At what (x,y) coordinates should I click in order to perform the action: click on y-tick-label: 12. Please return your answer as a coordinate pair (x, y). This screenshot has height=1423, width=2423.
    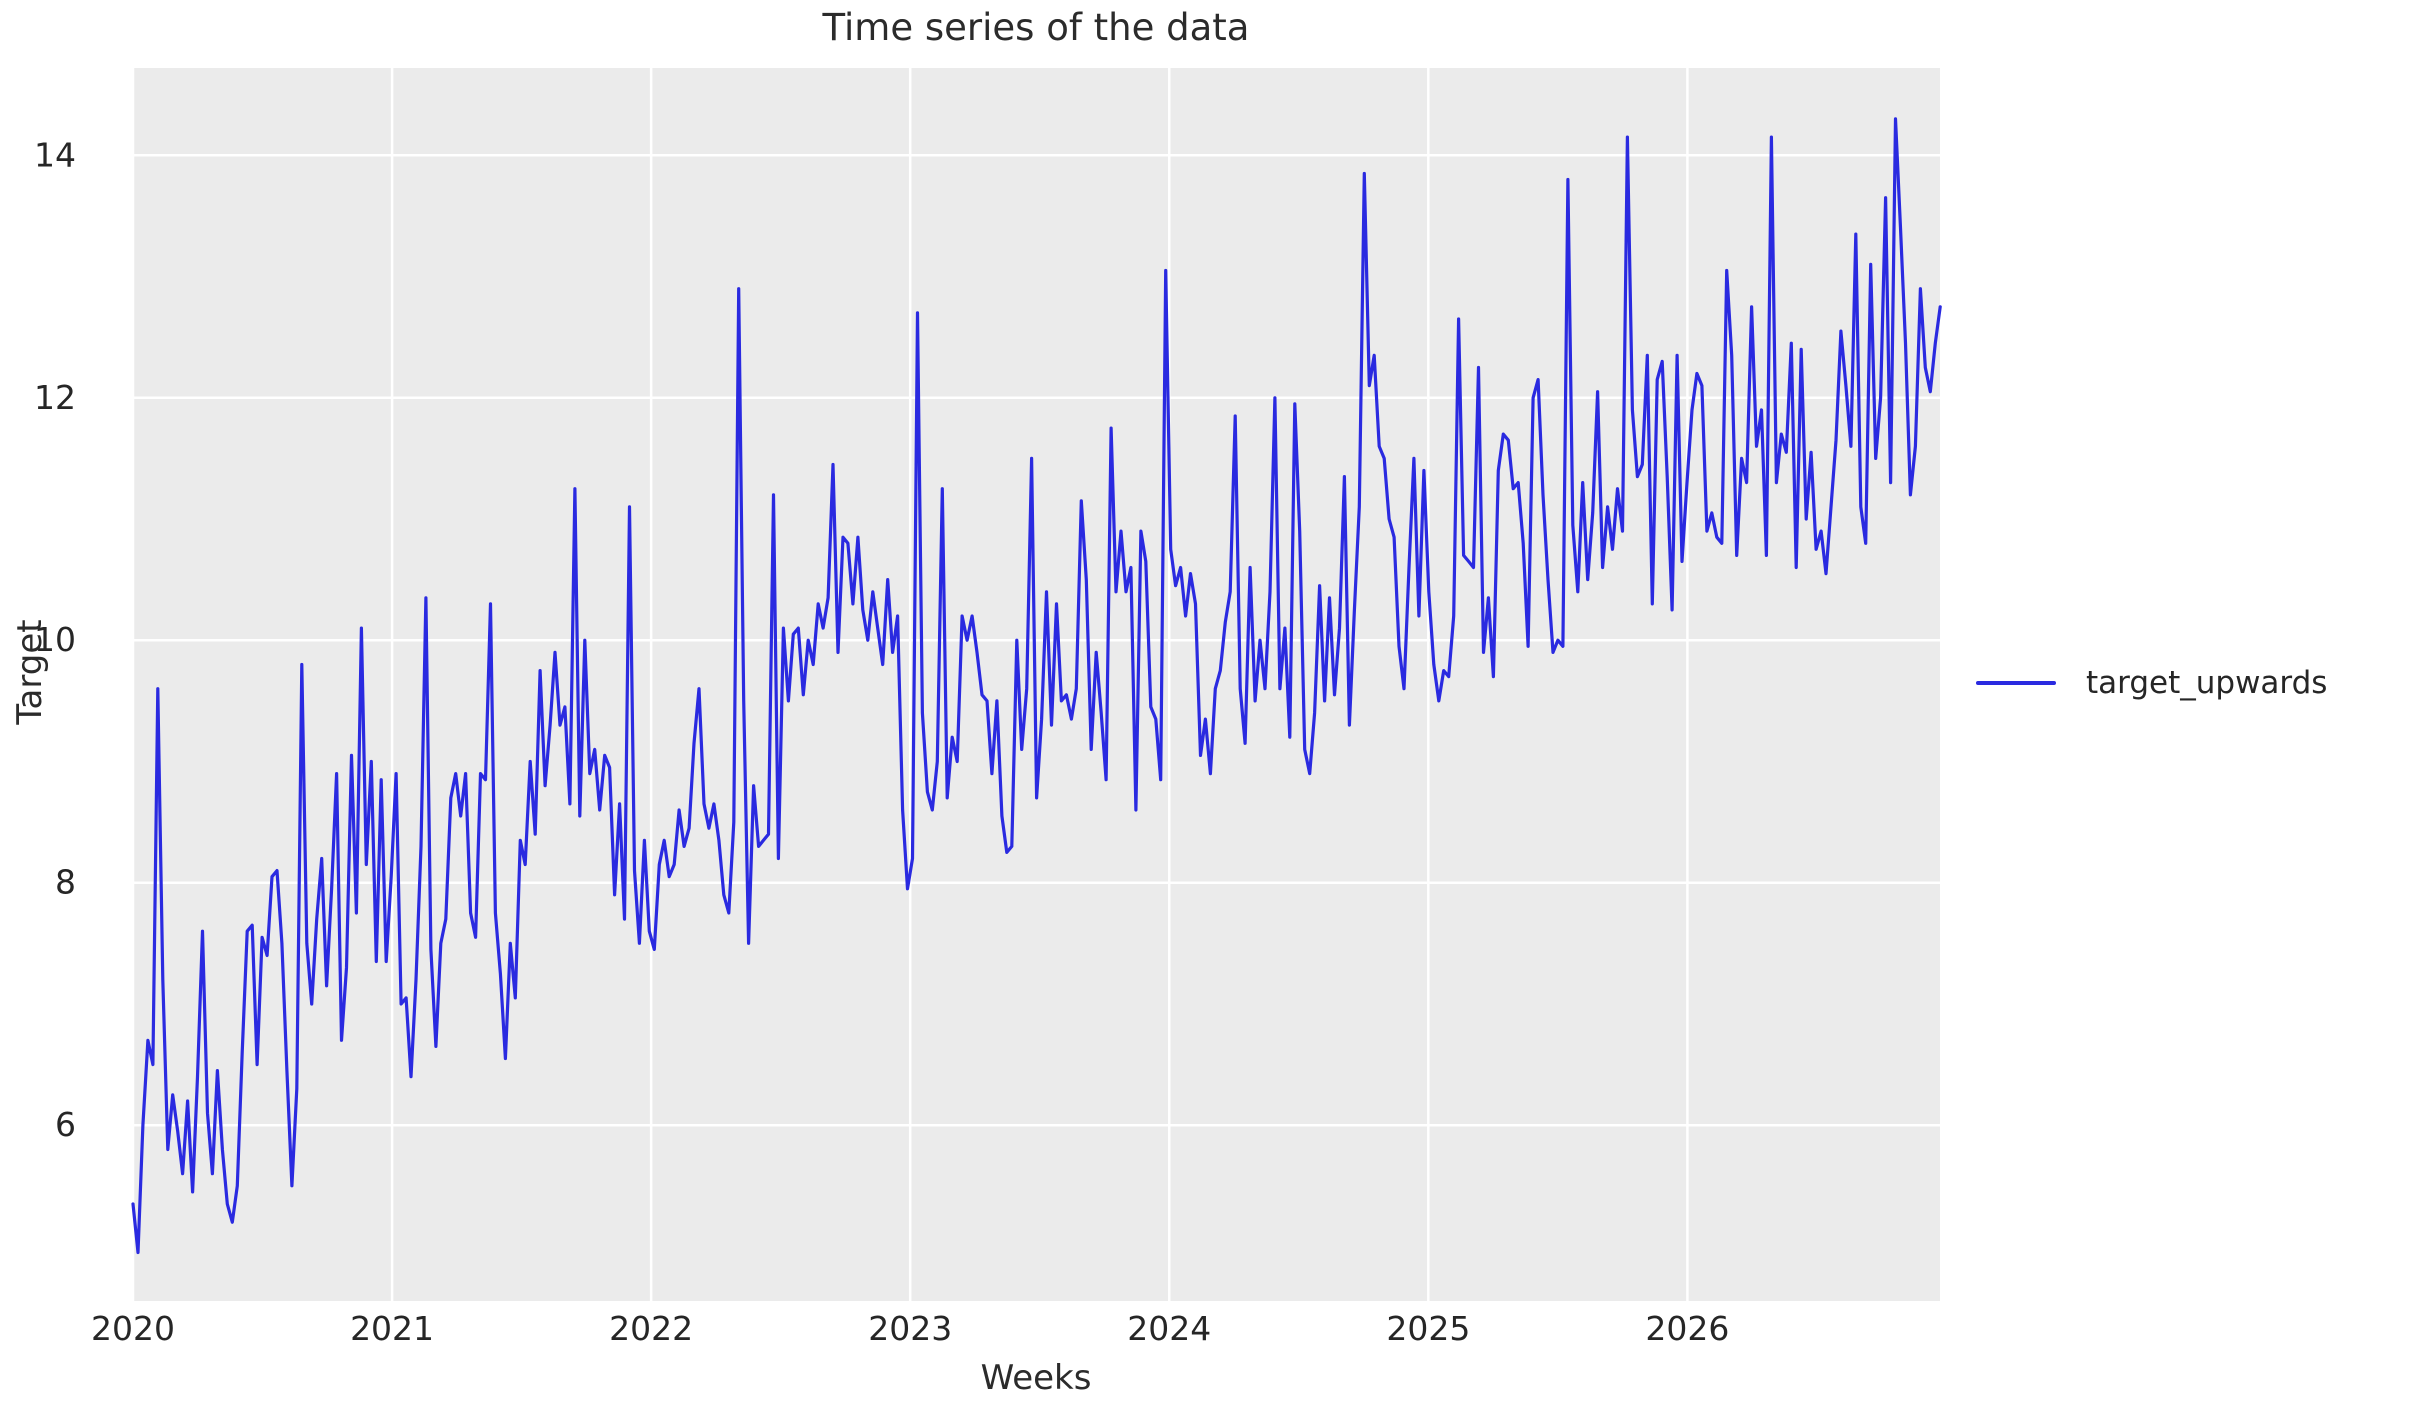
    Looking at the image, I should click on (55, 397).